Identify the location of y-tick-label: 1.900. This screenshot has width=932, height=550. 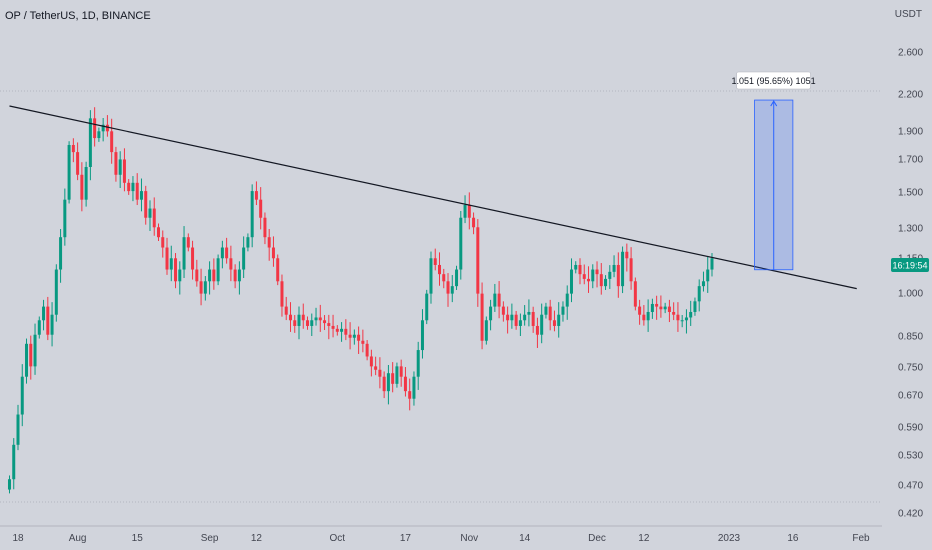
(910, 132).